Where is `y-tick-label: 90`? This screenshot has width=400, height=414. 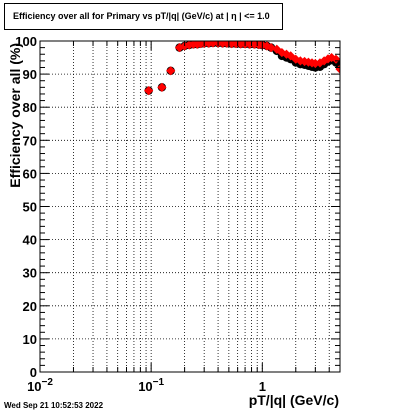
y-tick-label: 90 is located at coordinates (30, 74).